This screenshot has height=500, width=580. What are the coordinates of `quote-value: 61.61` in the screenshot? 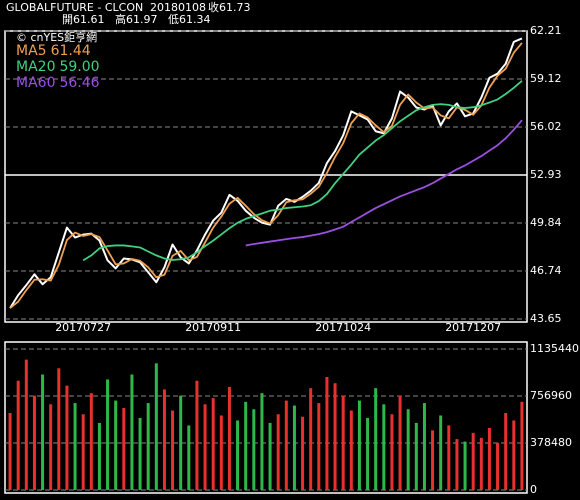 It's located at (89, 19).